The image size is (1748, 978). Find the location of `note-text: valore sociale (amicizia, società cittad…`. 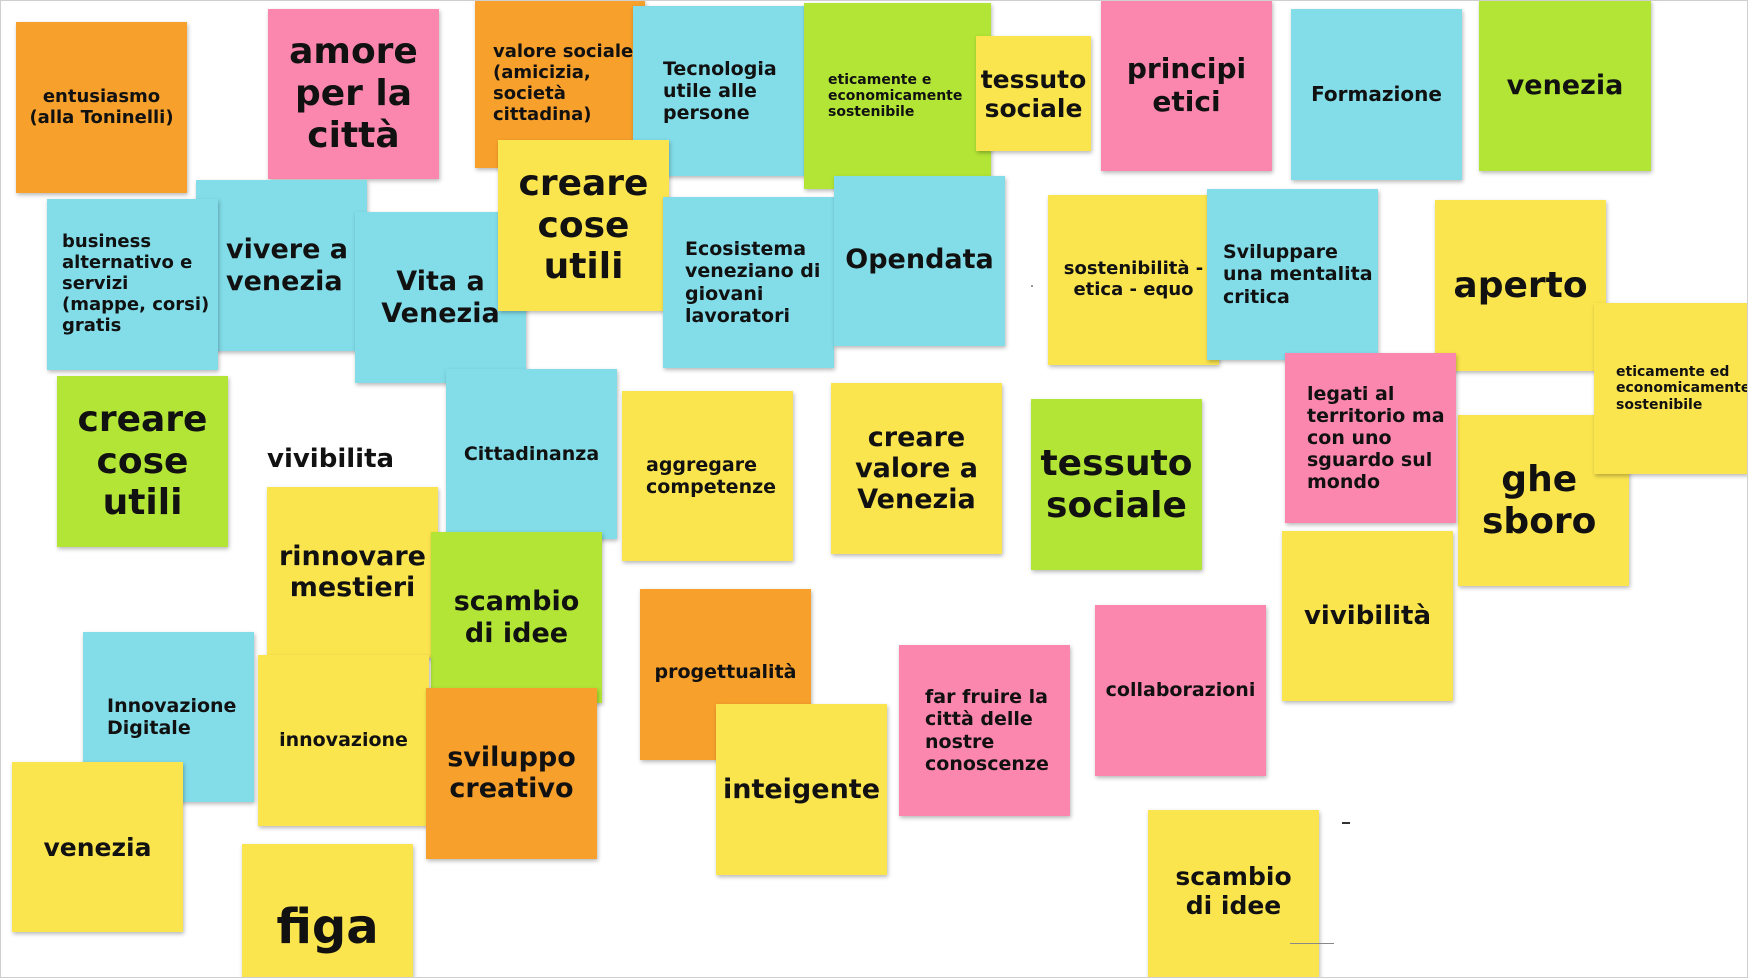

note-text: valore sociale (amicizia, società cittad… is located at coordinates (563, 83).